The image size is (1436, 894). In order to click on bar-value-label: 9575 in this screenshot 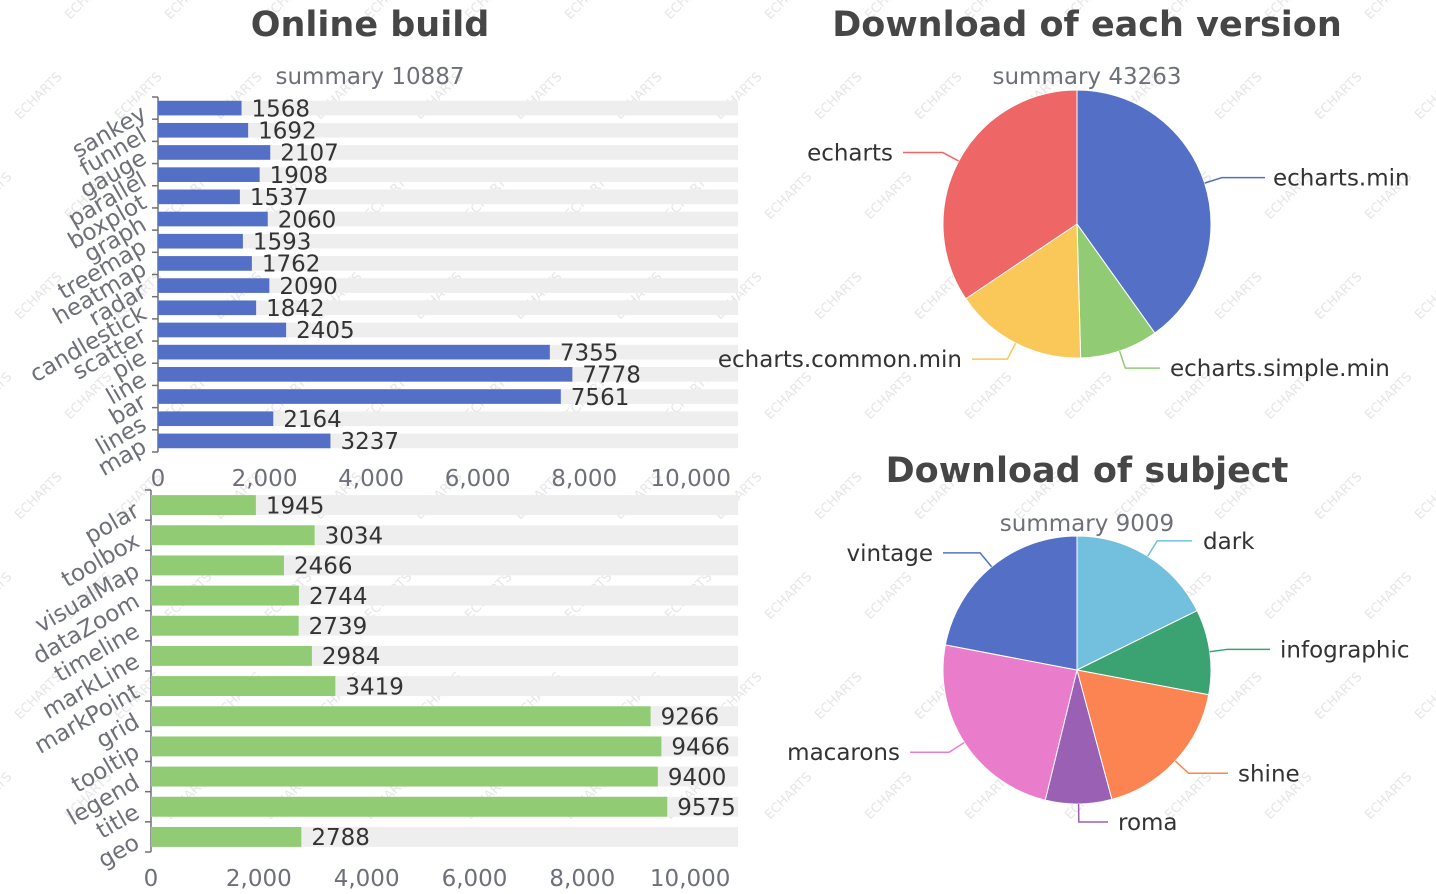, I will do `click(706, 808)`.